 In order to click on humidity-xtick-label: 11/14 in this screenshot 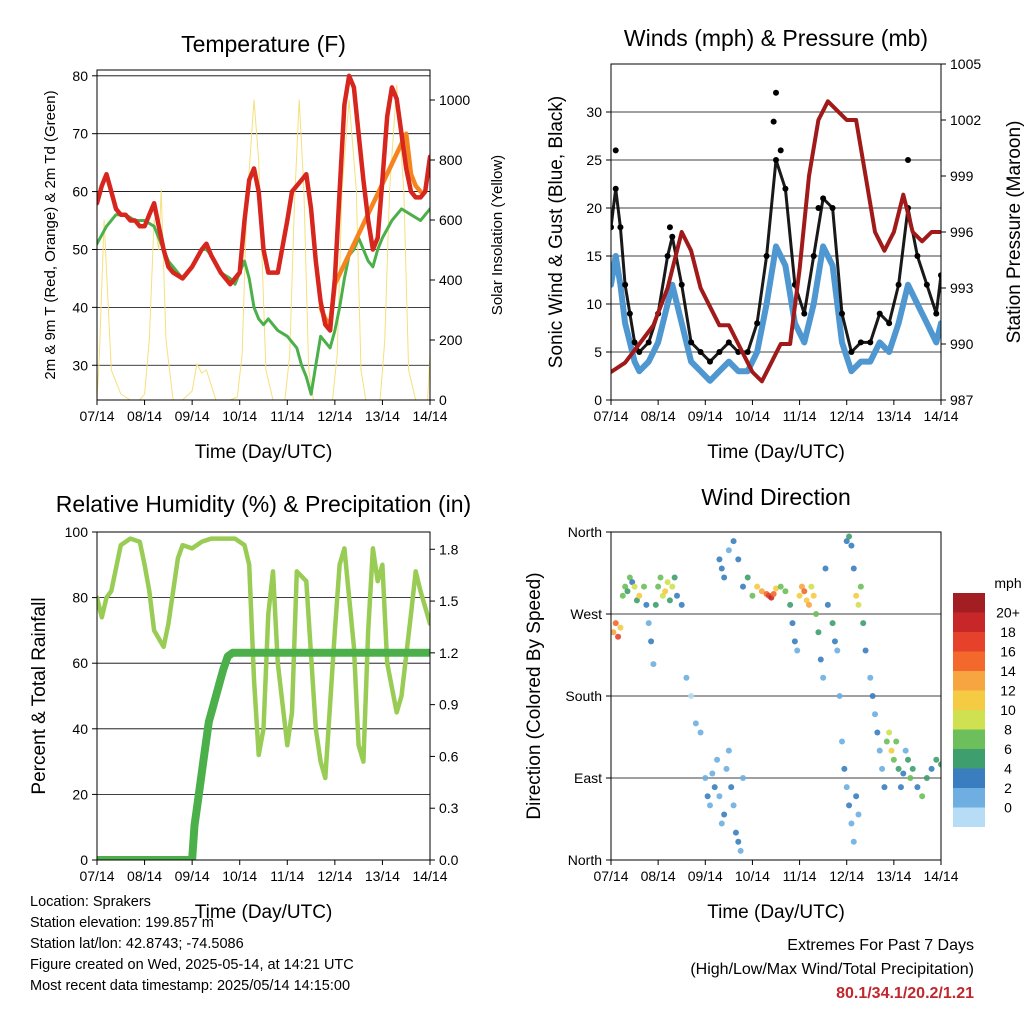, I will do `click(287, 876)`.